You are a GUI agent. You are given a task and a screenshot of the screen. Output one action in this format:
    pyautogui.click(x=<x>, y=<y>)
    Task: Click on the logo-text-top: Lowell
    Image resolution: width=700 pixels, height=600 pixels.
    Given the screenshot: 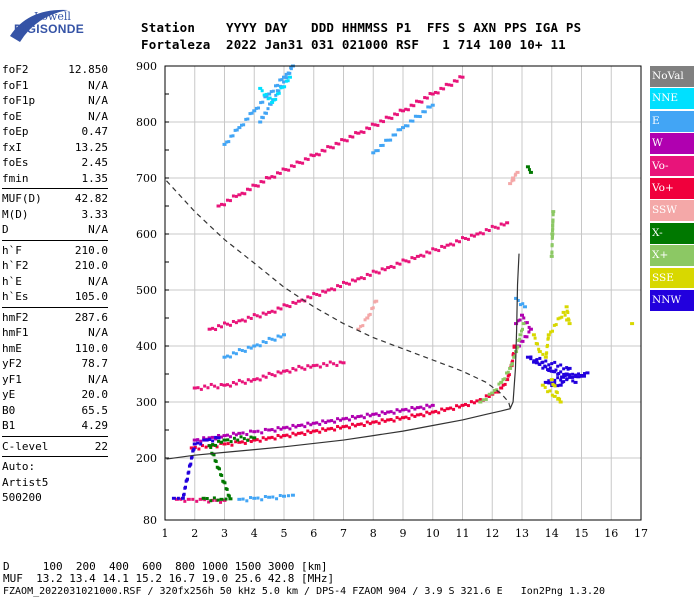 What is the action you would take?
    pyautogui.click(x=52, y=16)
    